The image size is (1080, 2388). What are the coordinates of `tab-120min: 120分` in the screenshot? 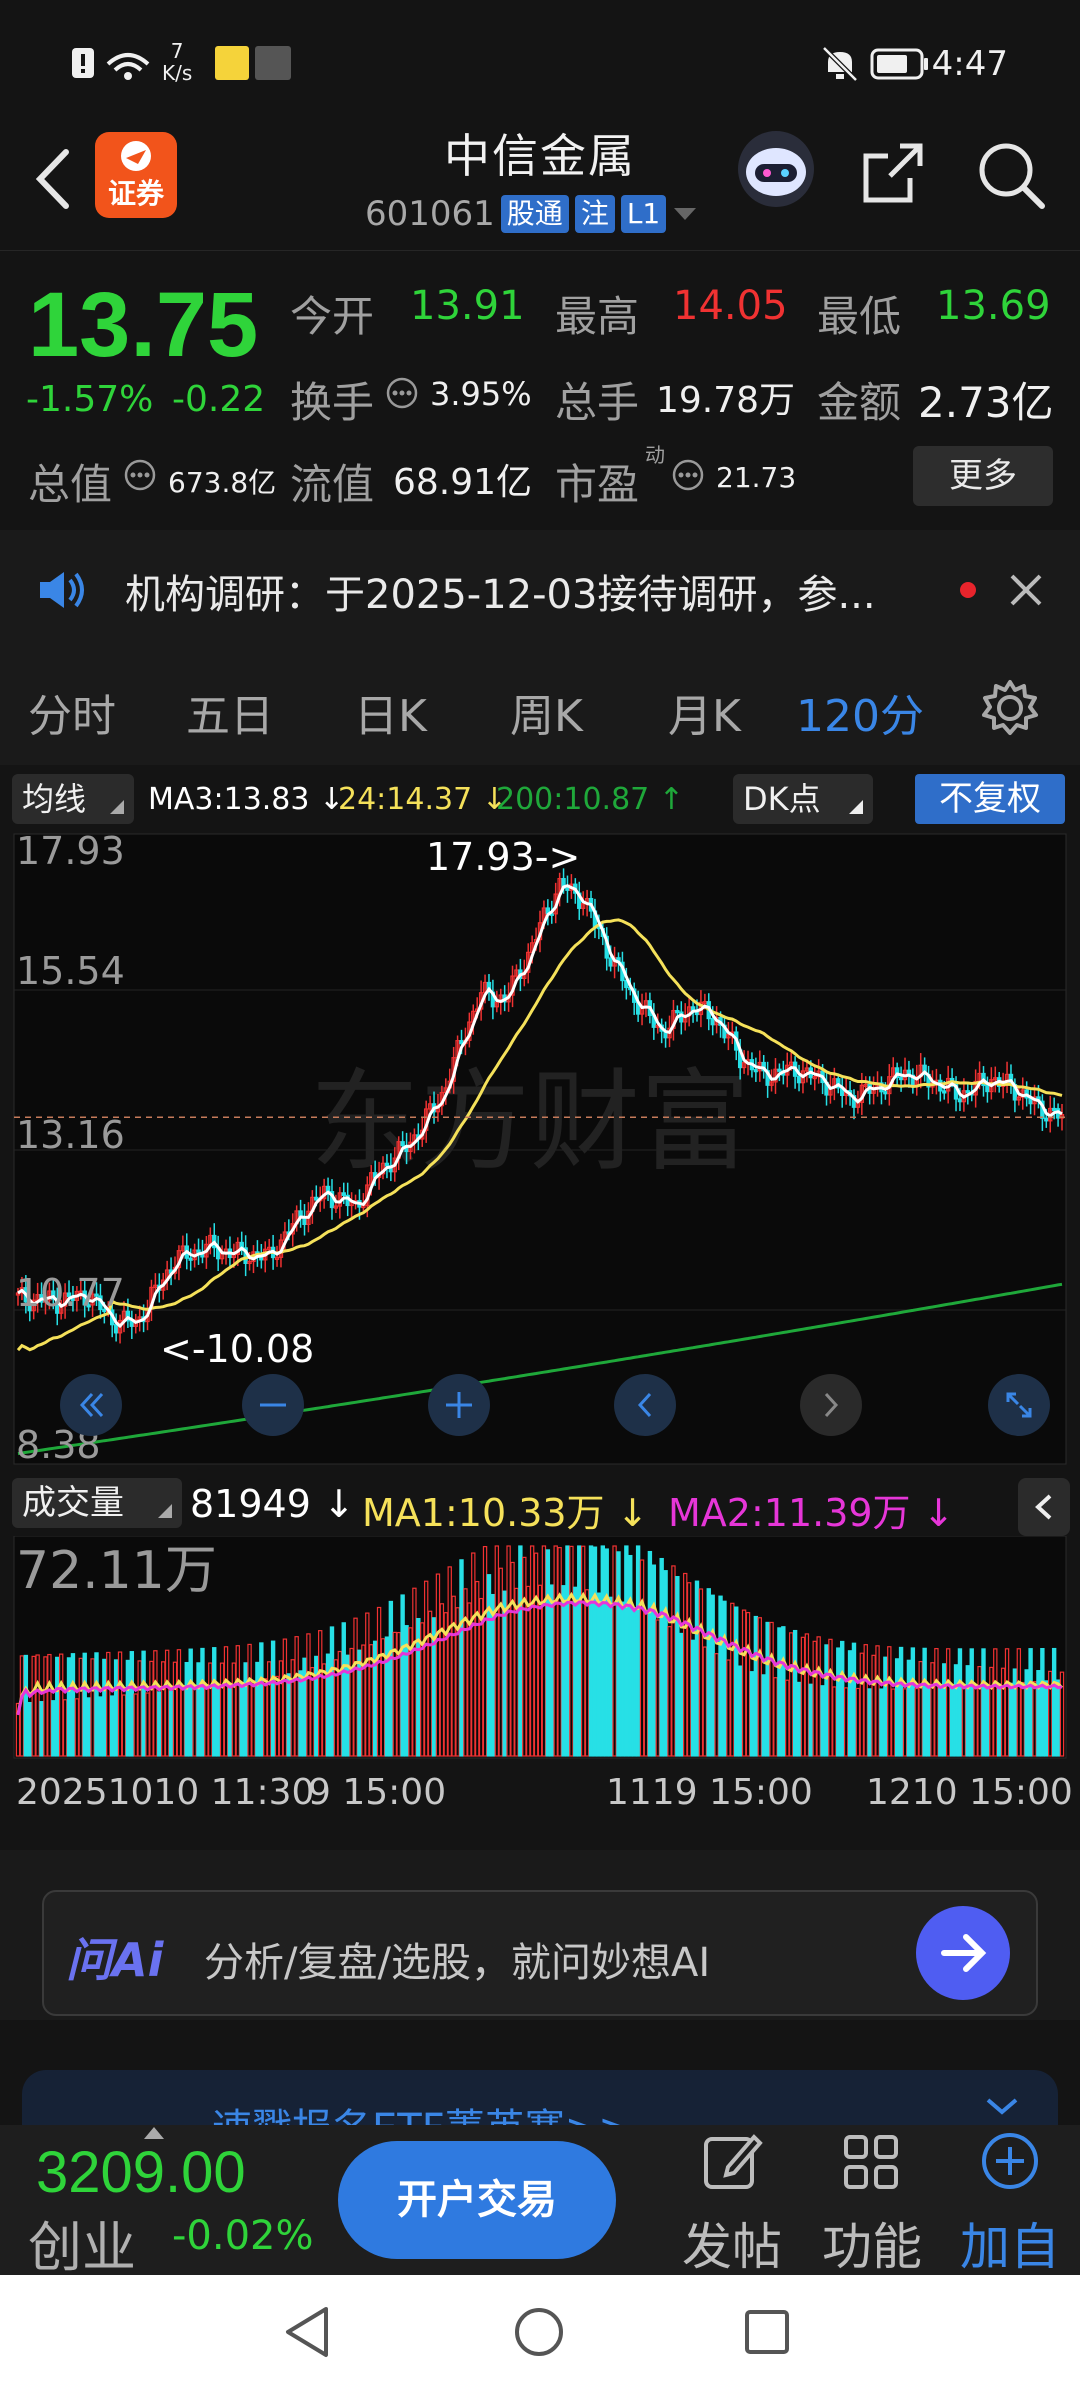 It's located at (860, 716).